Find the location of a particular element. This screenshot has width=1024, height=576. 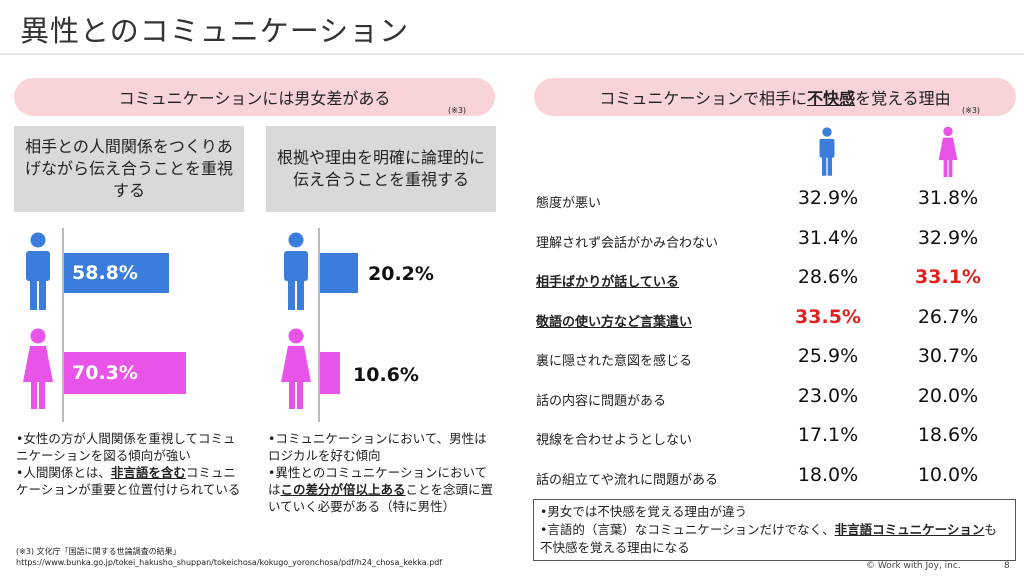

male-percentage: 18.0% is located at coordinates (828, 474).